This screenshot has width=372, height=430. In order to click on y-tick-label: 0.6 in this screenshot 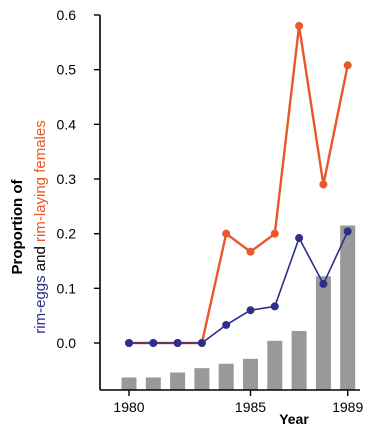, I will do `click(67, 15)`.